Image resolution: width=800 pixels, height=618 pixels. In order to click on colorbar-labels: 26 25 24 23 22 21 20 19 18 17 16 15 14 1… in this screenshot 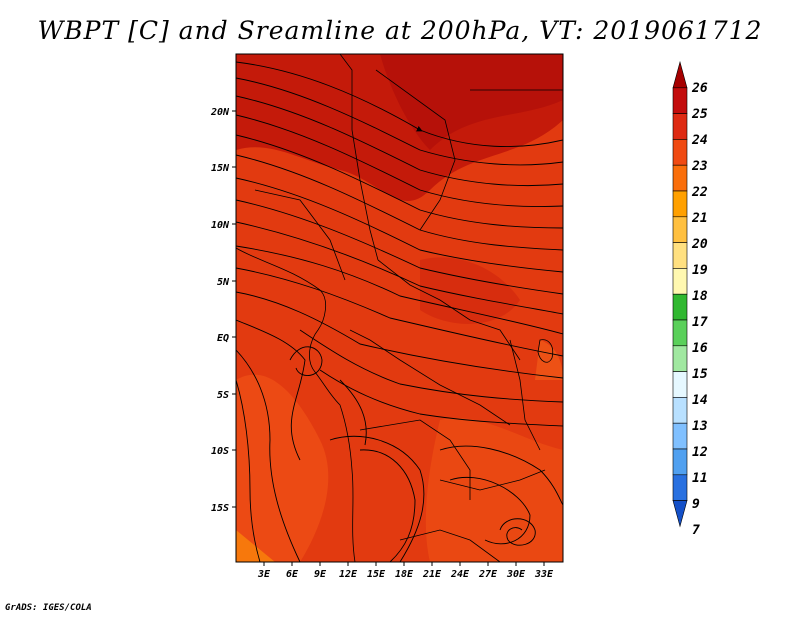, I will do `click(699, 309)`.